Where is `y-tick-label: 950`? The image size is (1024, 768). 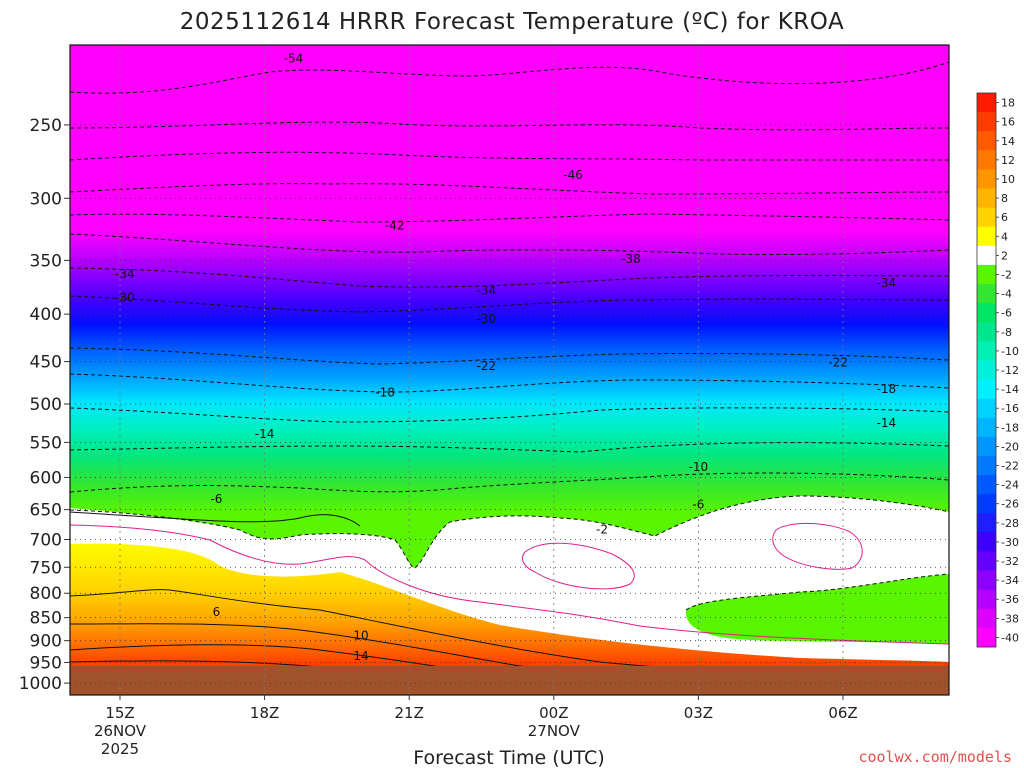
y-tick-label: 950 is located at coordinates (46, 663).